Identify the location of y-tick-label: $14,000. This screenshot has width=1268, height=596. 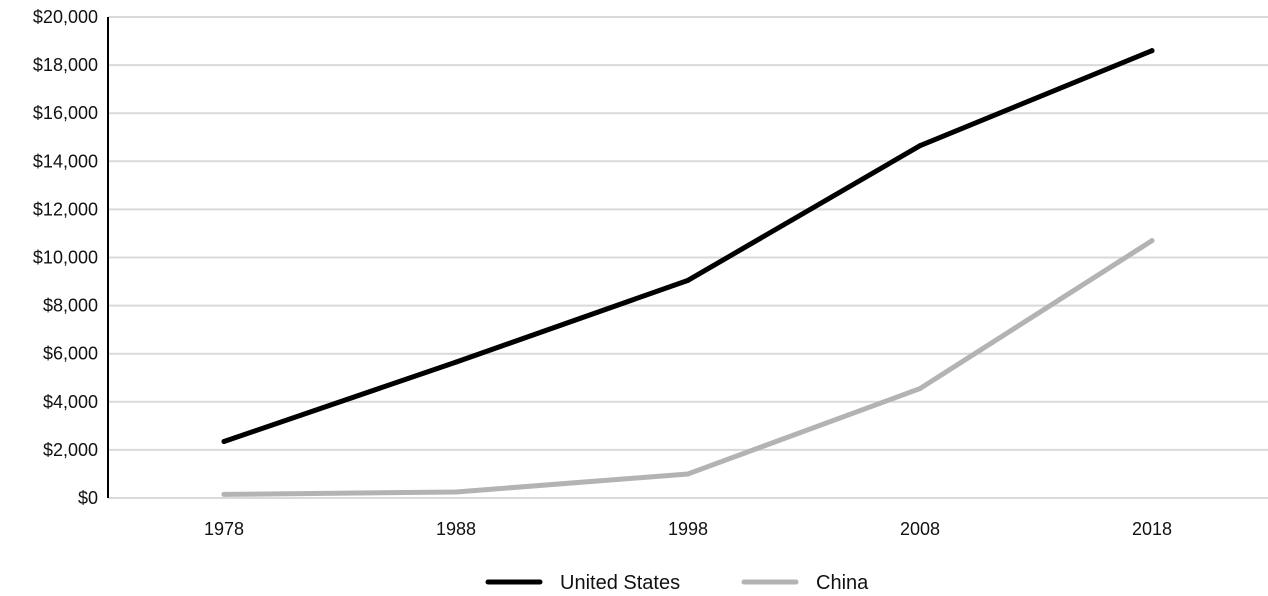
(65, 161).